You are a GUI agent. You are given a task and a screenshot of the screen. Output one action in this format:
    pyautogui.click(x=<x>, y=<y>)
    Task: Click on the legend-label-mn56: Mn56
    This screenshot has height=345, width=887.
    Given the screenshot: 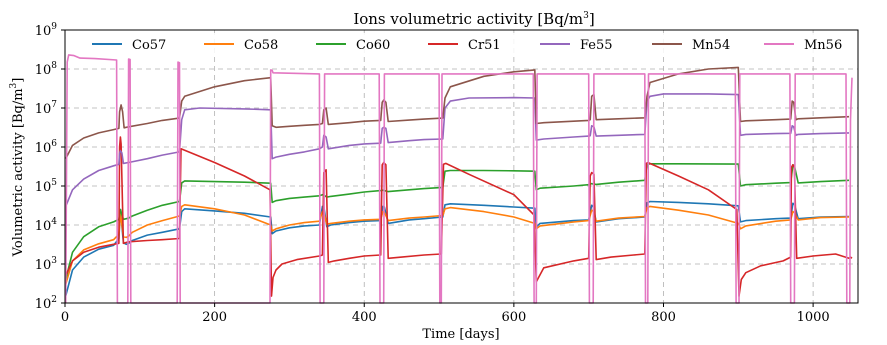 What is the action you would take?
    pyautogui.click(x=823, y=45)
    